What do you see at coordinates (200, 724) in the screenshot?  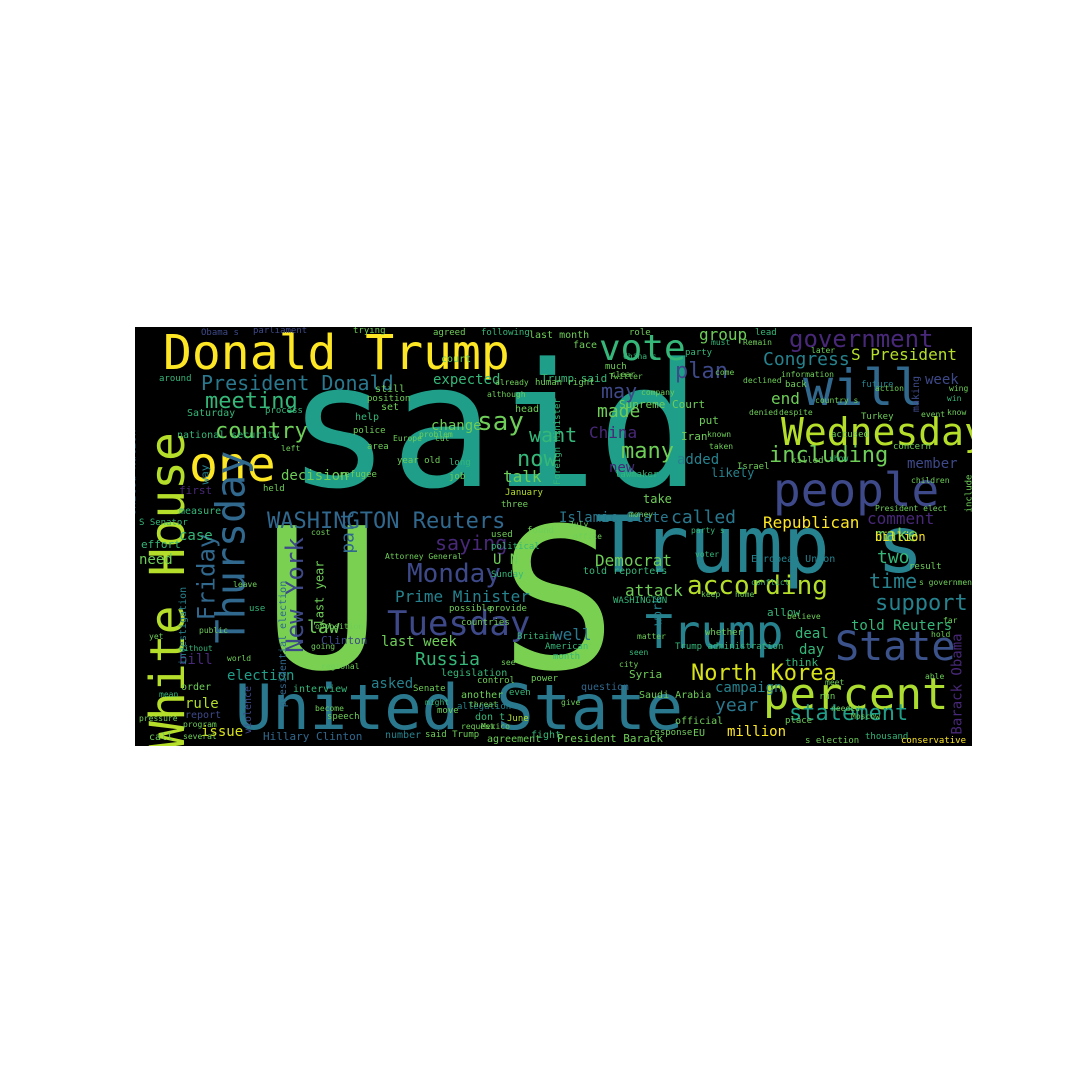 I see `word-program: program` at bounding box center [200, 724].